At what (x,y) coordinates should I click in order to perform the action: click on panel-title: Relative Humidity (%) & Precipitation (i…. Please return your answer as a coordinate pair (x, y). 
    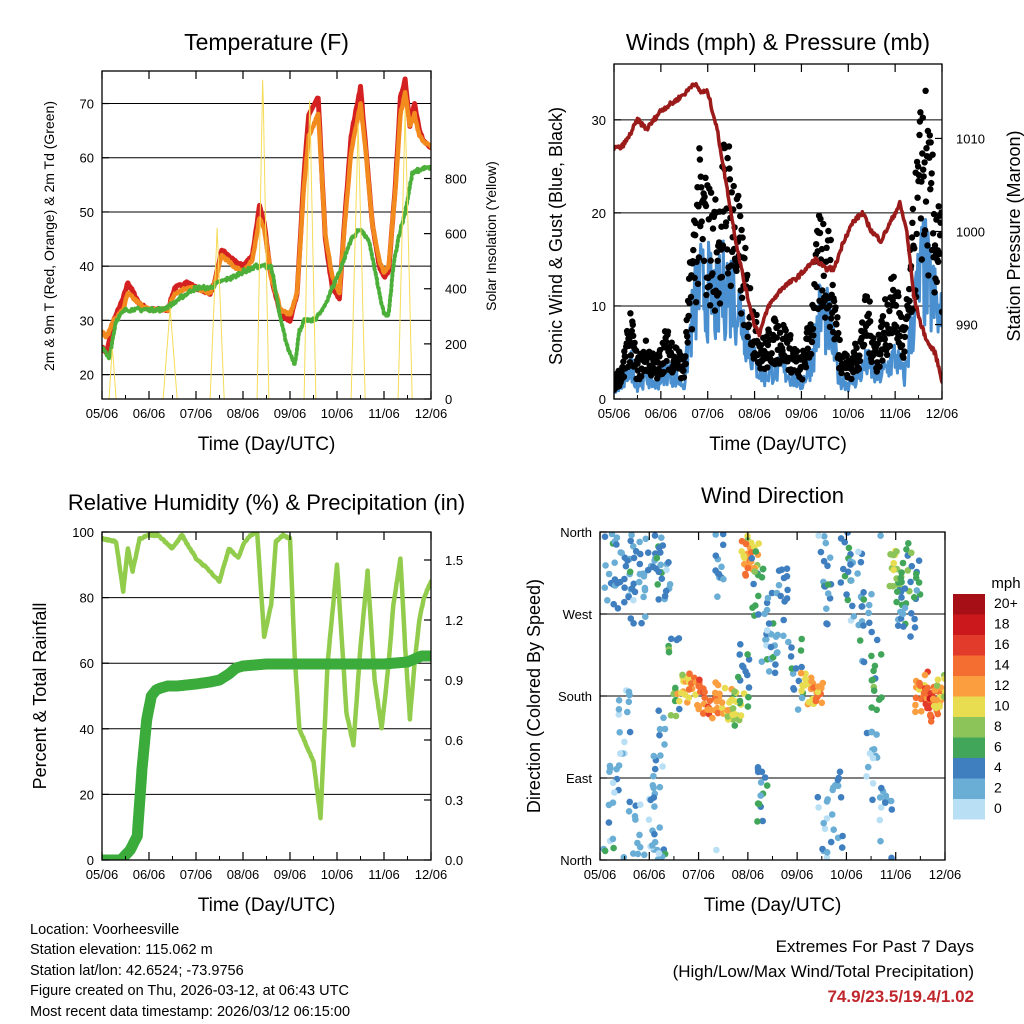
    Looking at the image, I should click on (266, 502).